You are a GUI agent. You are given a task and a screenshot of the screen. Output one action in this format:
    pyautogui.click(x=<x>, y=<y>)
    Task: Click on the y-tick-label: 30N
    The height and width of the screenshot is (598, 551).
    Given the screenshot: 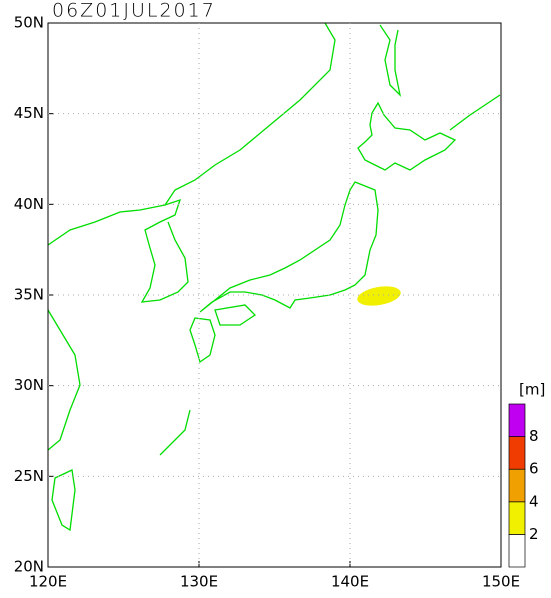 What is the action you would take?
    pyautogui.click(x=29, y=385)
    